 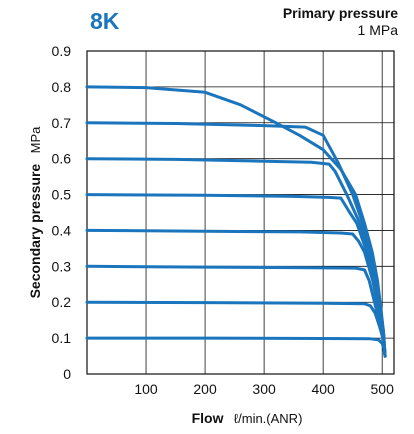 I want to click on x-axis-label: Flow ℓ/min.(ANR), so click(x=247, y=418).